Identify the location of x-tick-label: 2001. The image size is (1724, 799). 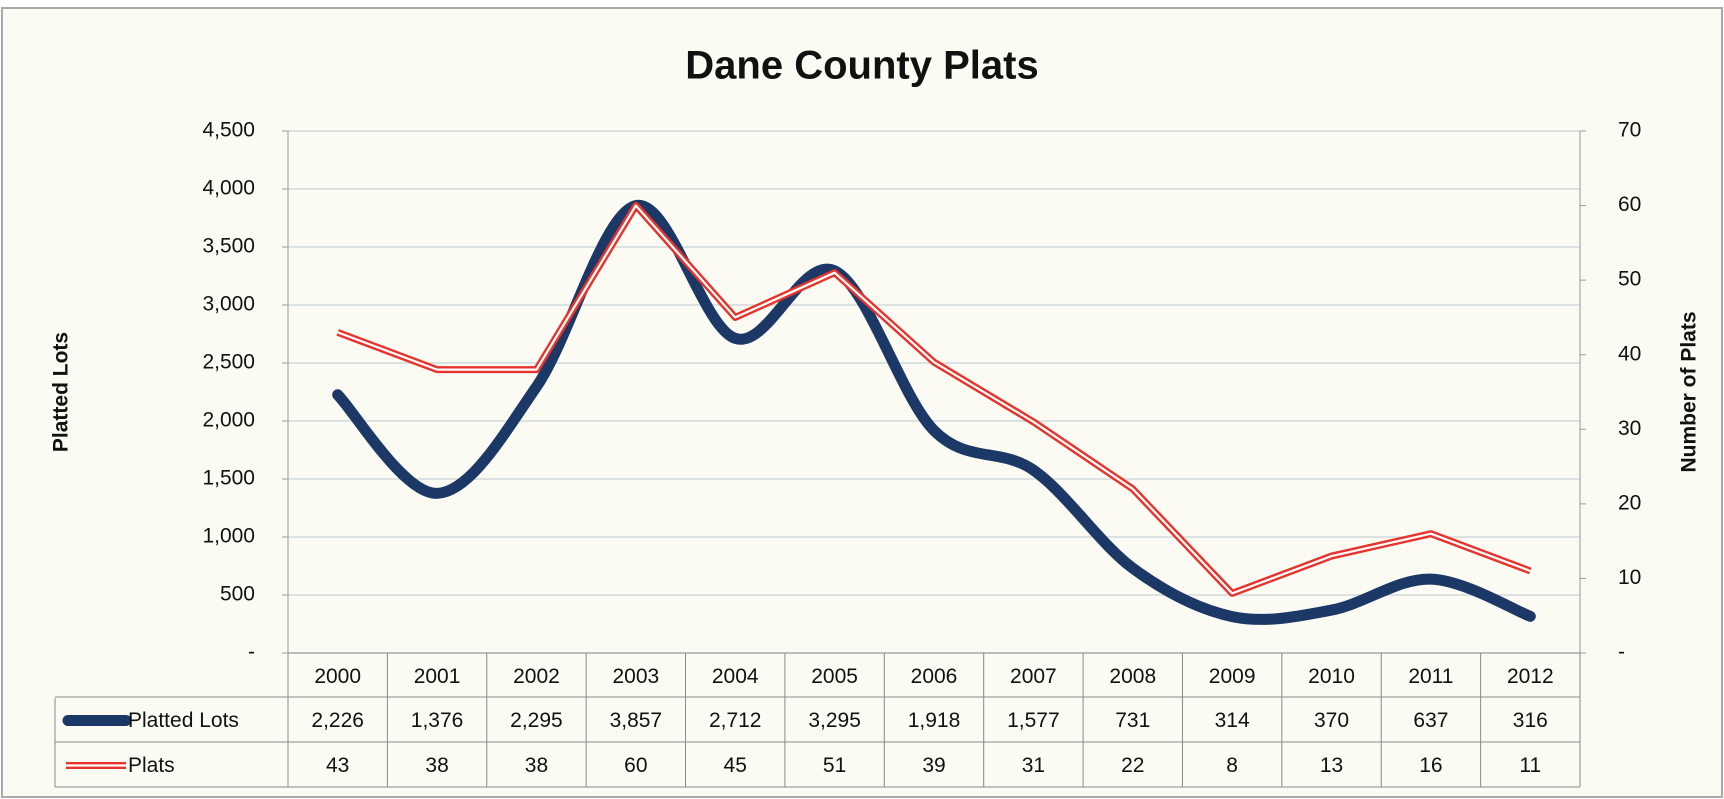
(437, 676).